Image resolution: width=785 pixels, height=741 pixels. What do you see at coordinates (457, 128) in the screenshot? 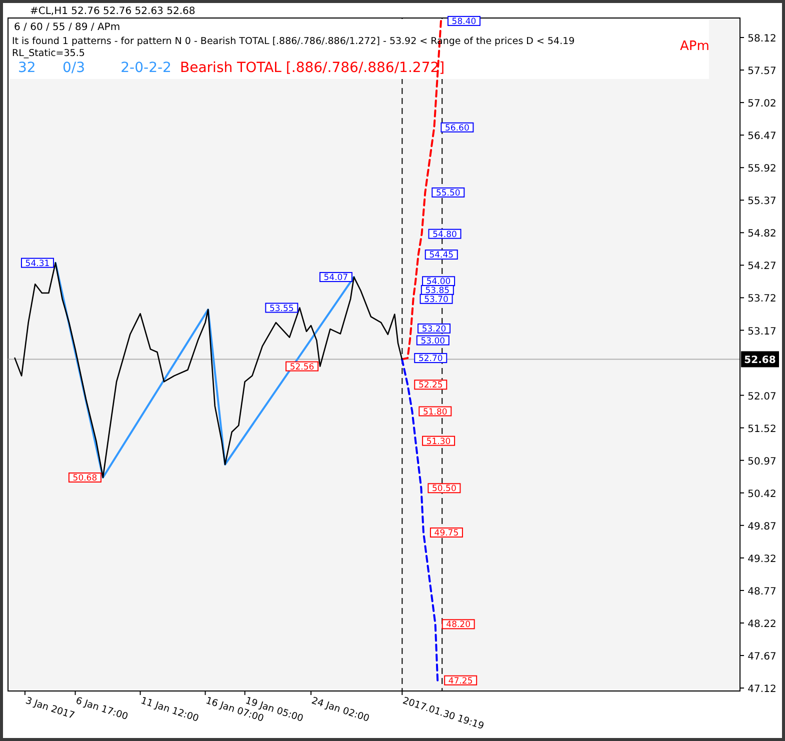
I see `annotation: 56.60` at bounding box center [457, 128].